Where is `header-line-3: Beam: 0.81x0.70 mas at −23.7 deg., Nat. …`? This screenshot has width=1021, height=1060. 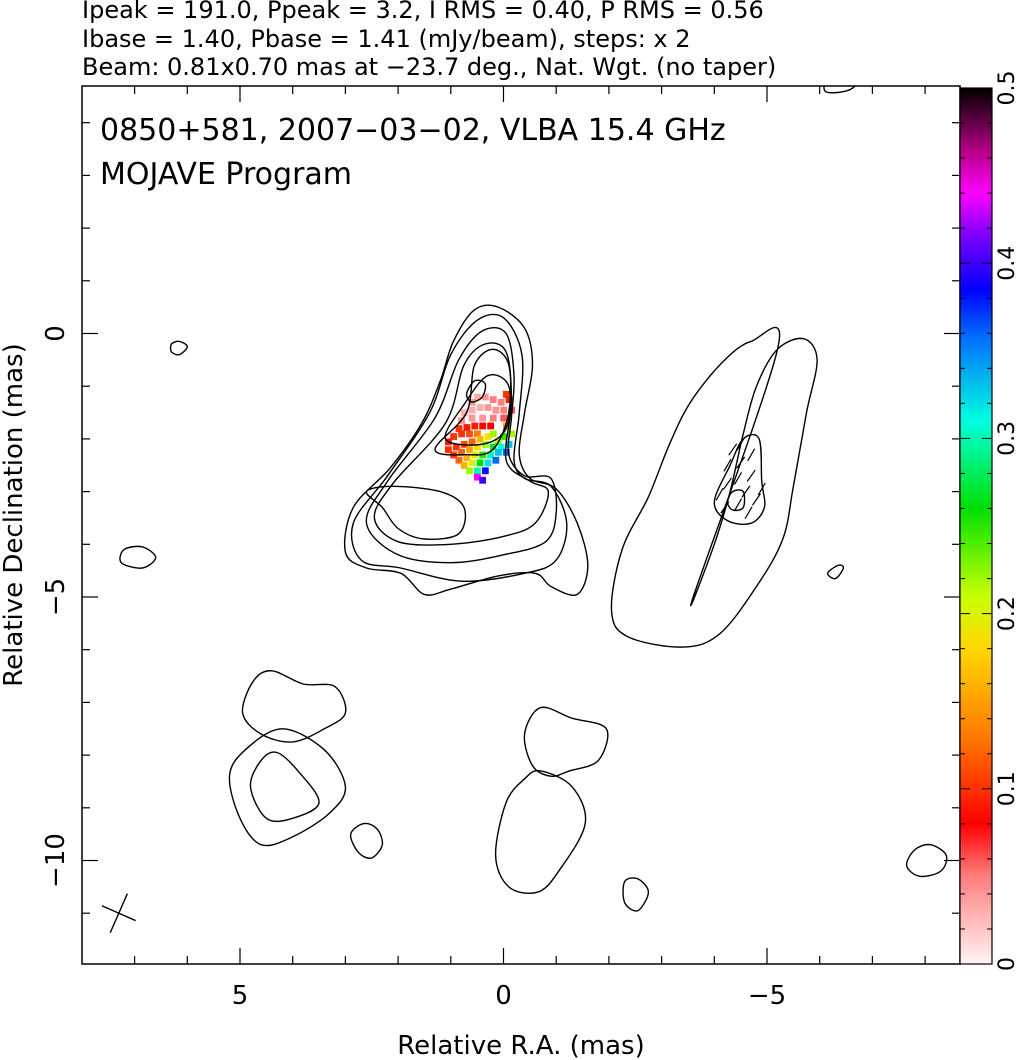
header-line-3: Beam: 0.81x0.70 mas at −23.7 deg., Nat. … is located at coordinates (429, 67).